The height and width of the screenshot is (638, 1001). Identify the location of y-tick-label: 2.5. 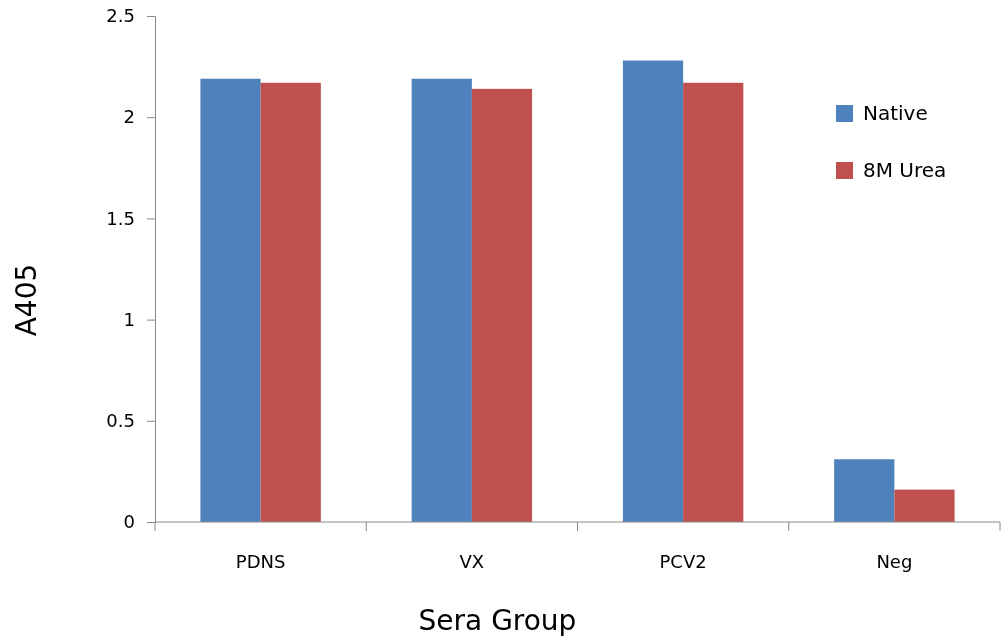
(120, 16).